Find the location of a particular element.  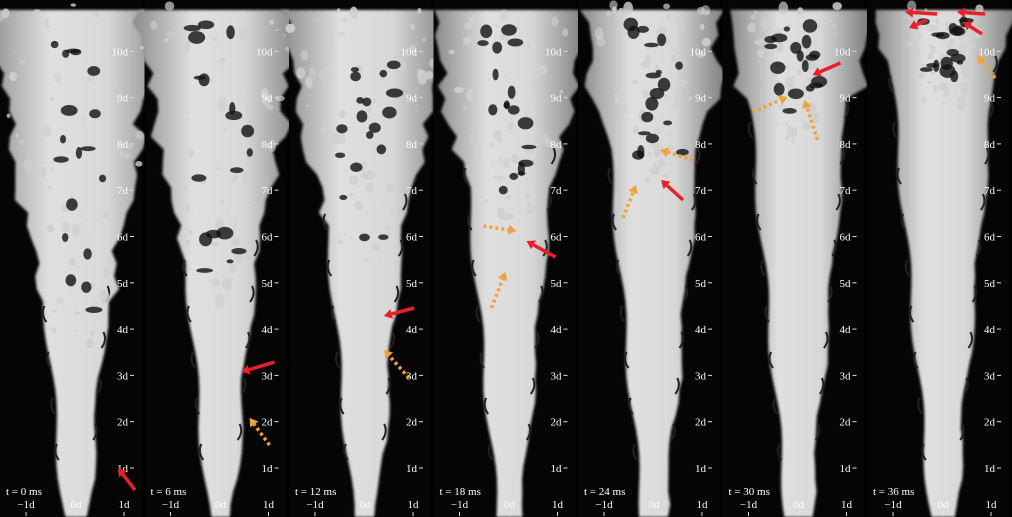

x-tick-label: 1d is located at coordinates (703, 505).